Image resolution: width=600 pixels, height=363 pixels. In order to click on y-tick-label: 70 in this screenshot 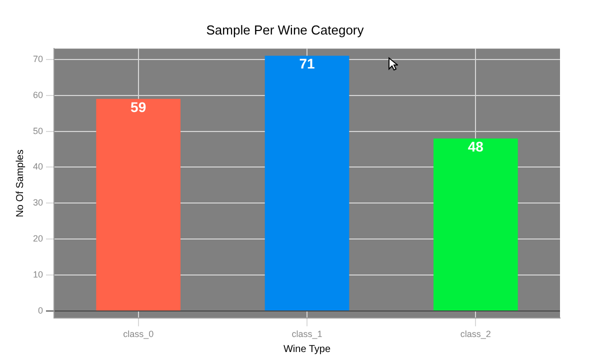, I will do `click(38, 59)`.